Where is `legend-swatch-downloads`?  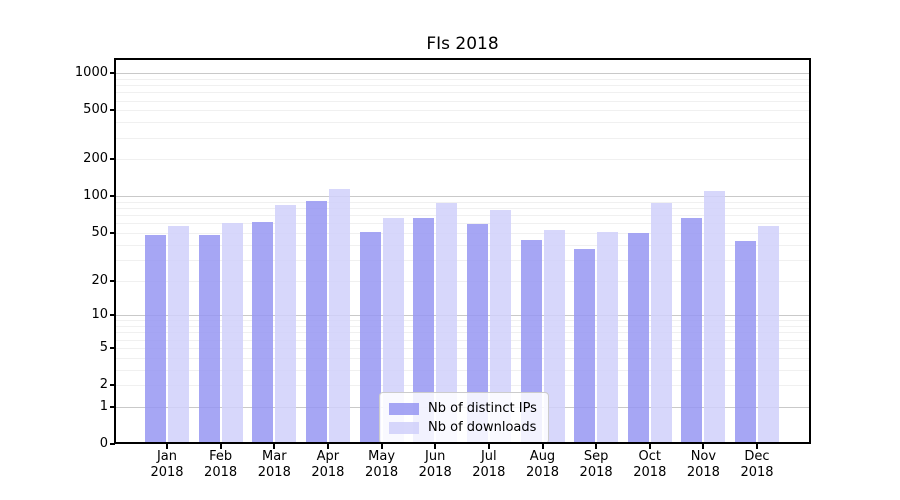 legend-swatch-downloads is located at coordinates (404, 427).